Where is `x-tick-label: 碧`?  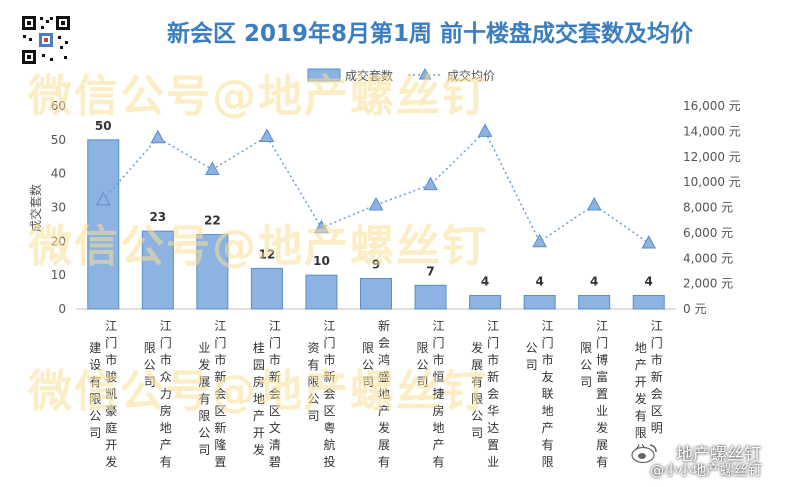 x-tick-label: 碧 is located at coordinates (275, 462).